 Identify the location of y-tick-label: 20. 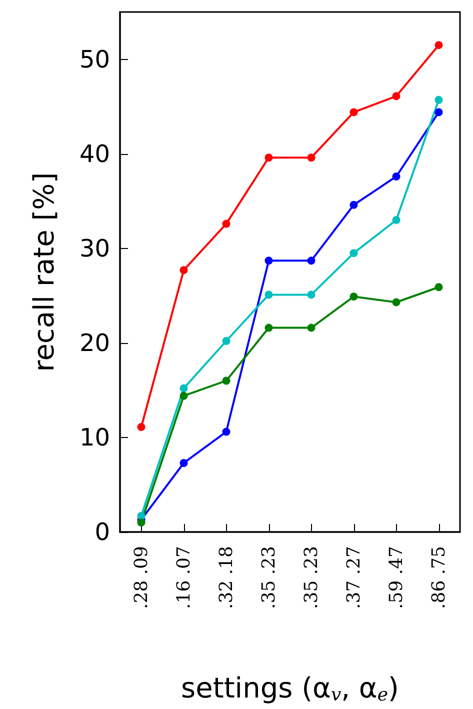
(94, 342).